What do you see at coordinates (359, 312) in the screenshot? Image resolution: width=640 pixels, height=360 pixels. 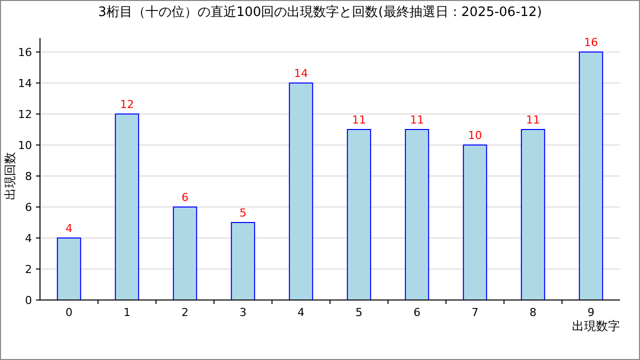 I see `x-tick-label: 5` at bounding box center [359, 312].